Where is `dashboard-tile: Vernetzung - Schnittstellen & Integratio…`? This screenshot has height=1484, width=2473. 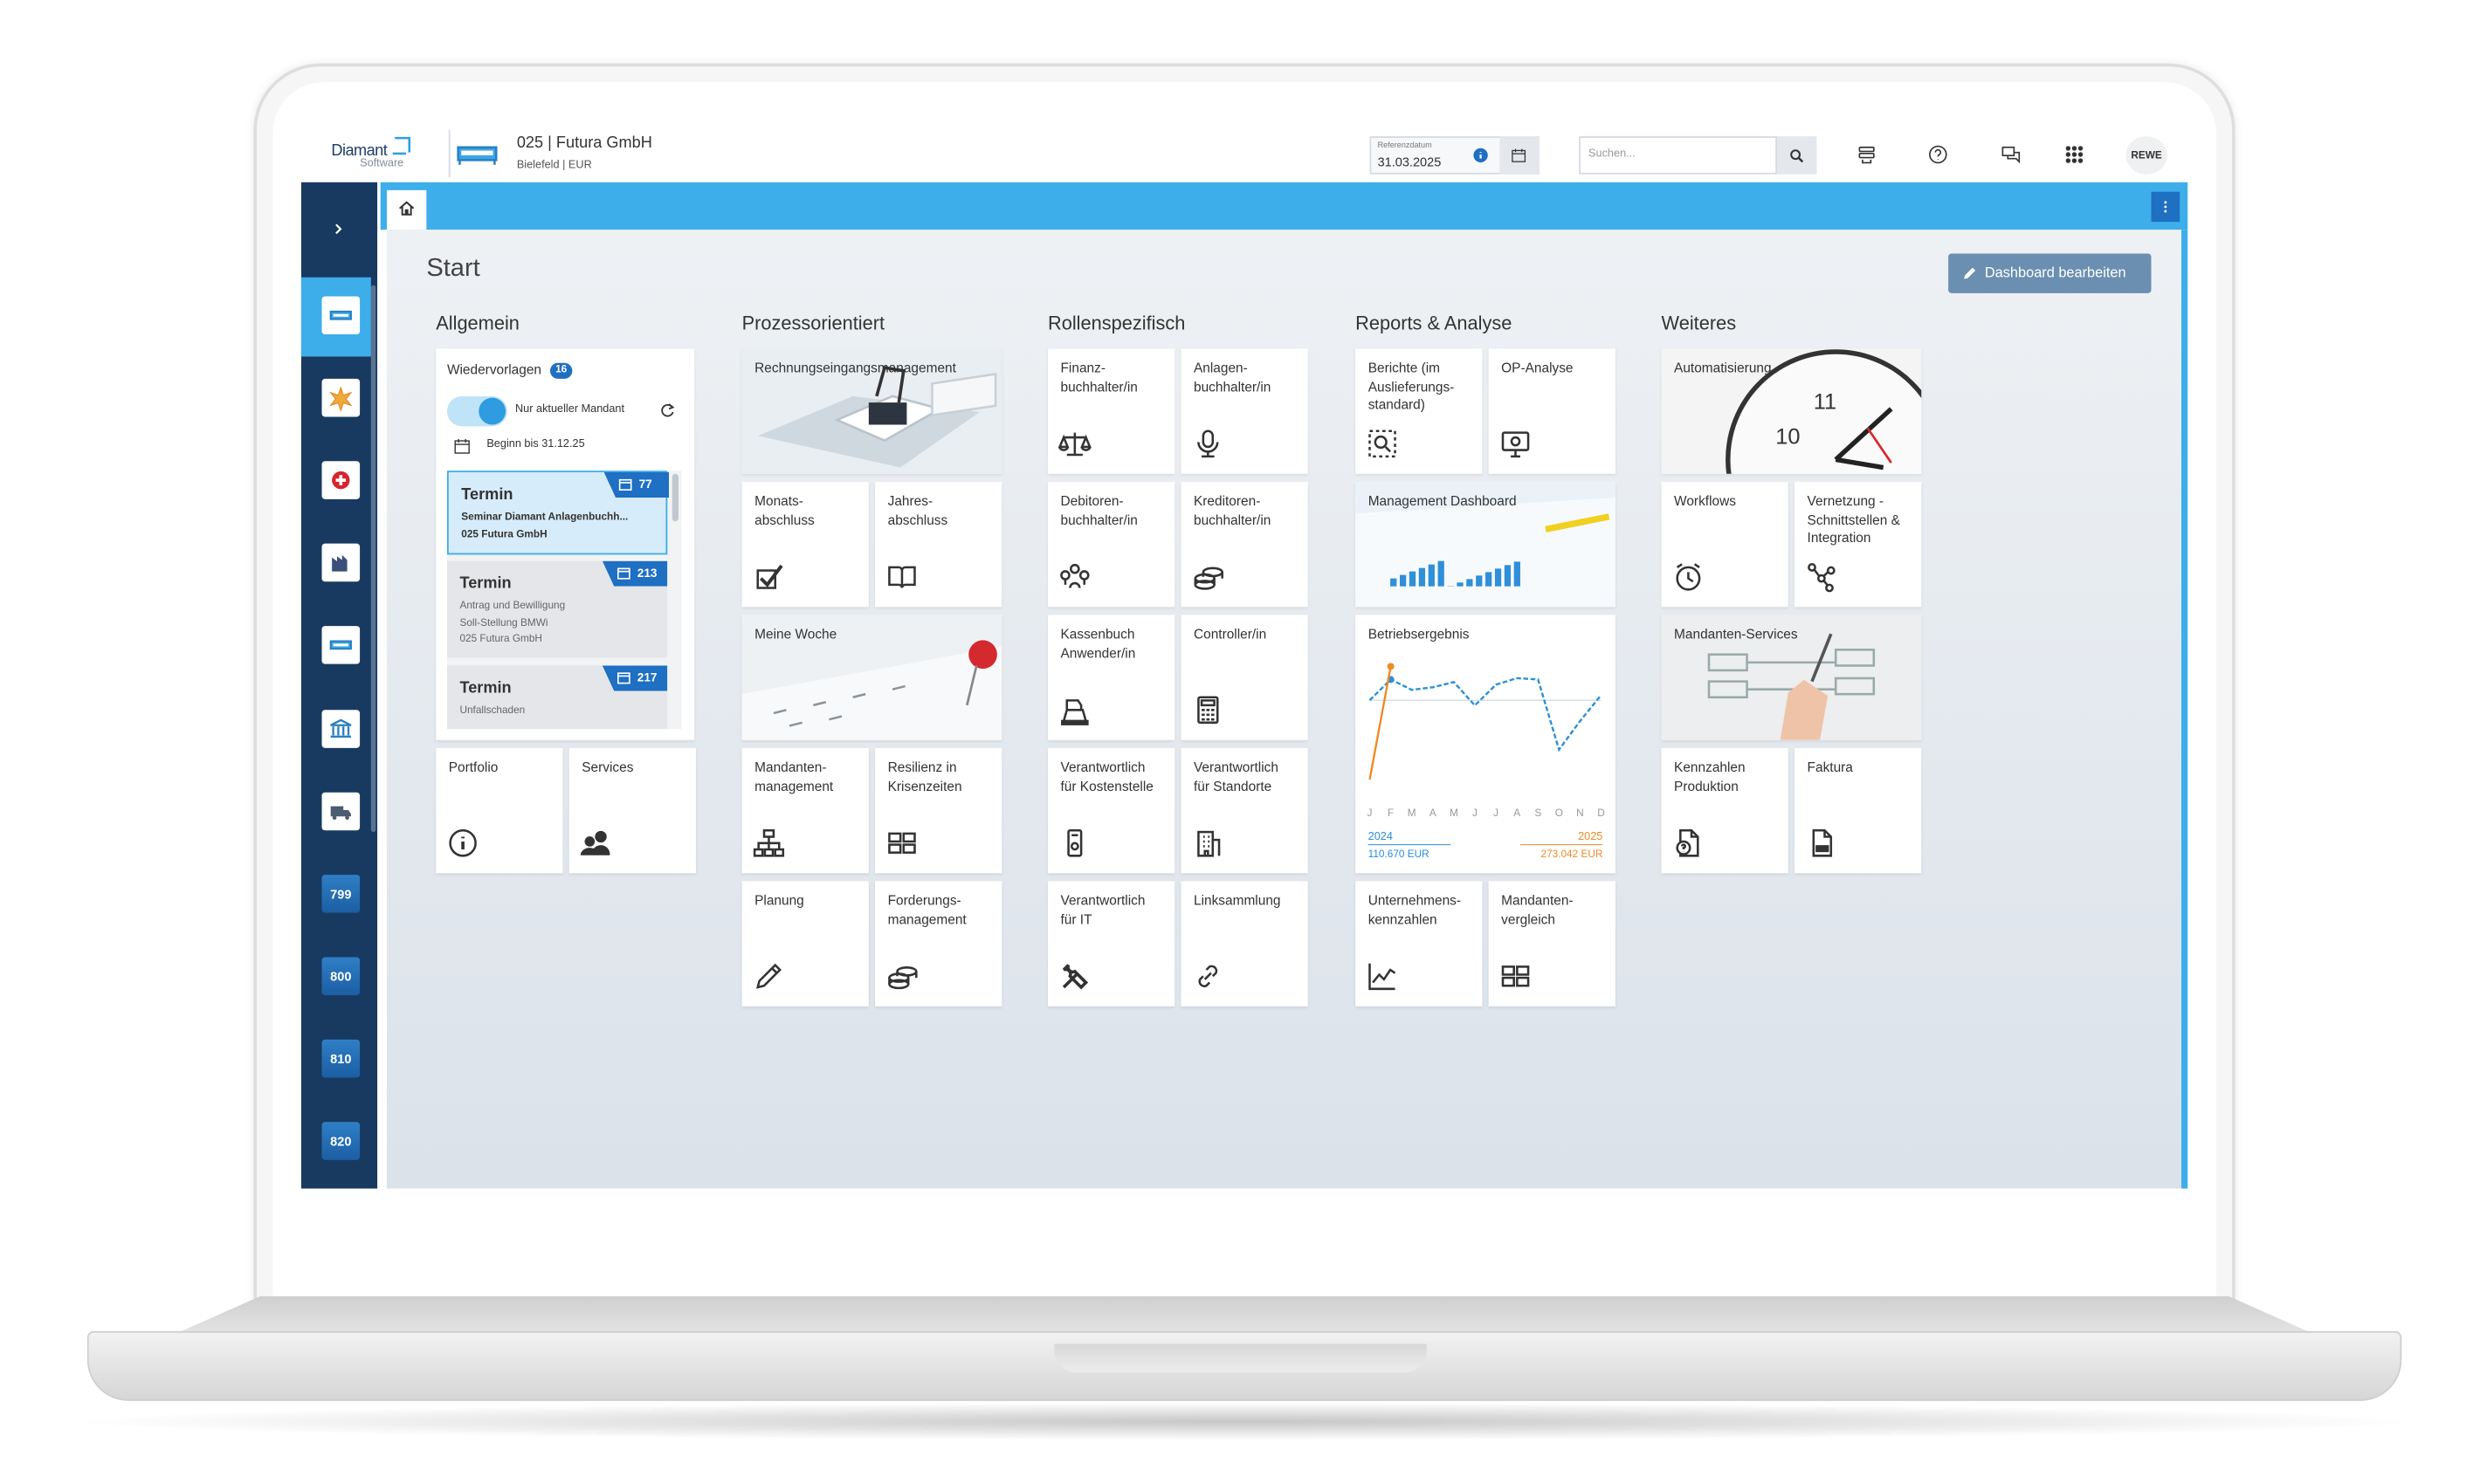 dashboard-tile: Vernetzung - Schnittstellen & Integratio… is located at coordinates (1858, 544).